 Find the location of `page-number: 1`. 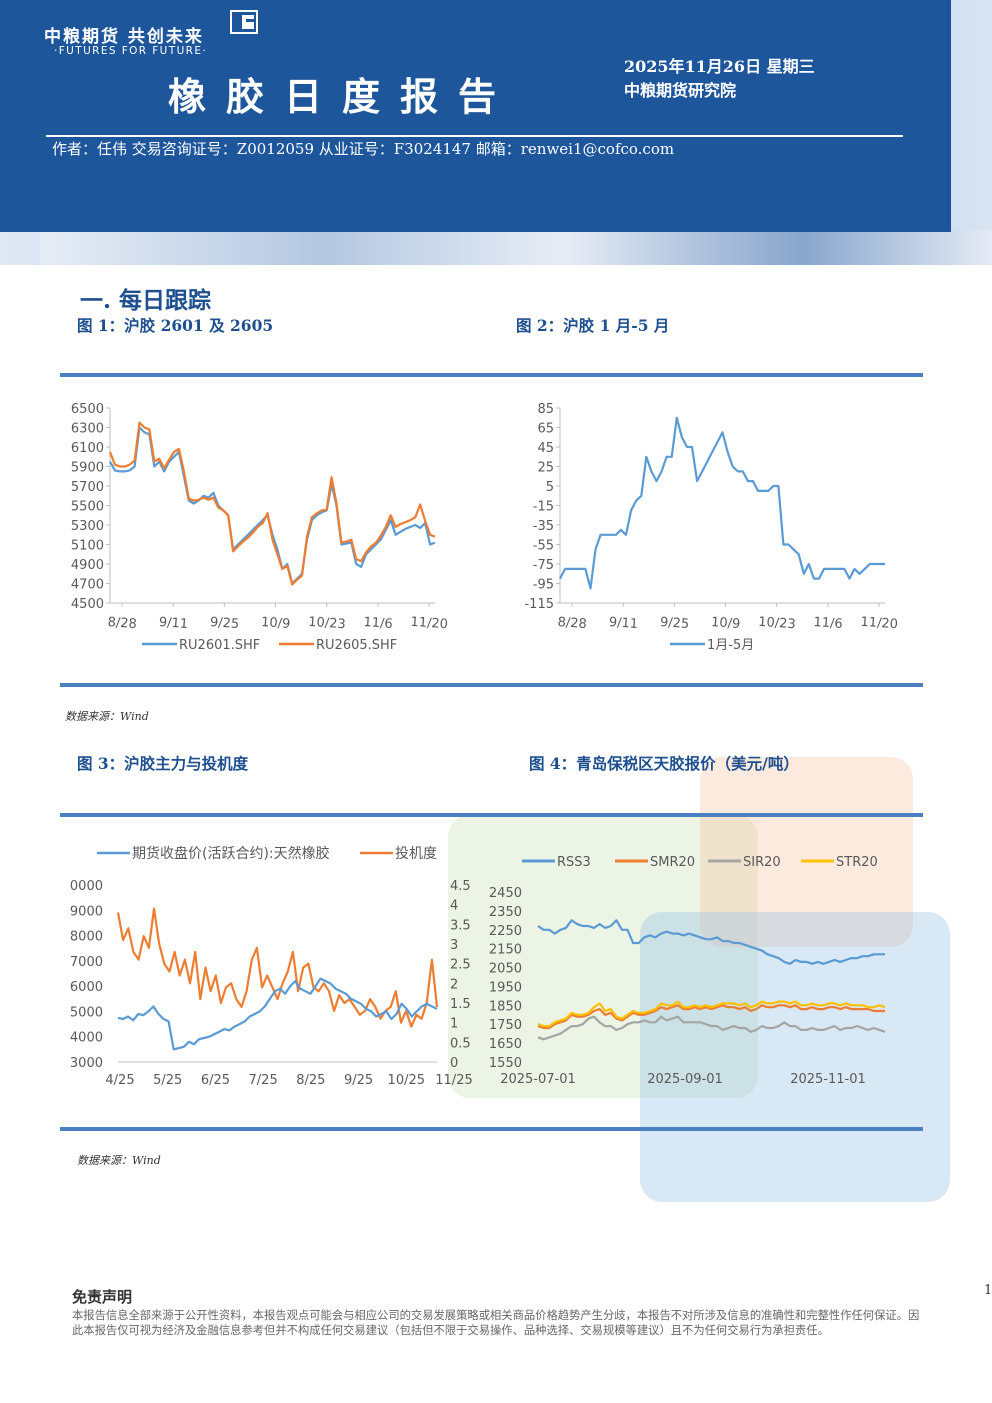

page-number: 1 is located at coordinates (988, 1290).